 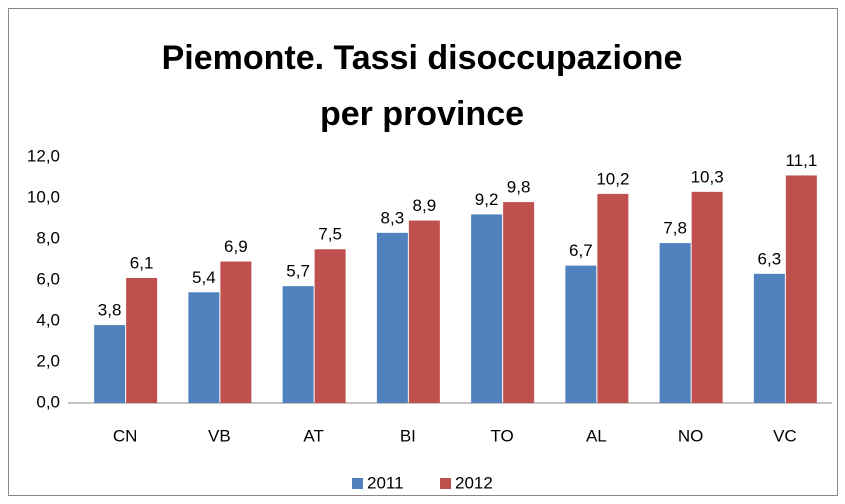 I want to click on y-tick-label: 6,0, so click(x=48, y=278).